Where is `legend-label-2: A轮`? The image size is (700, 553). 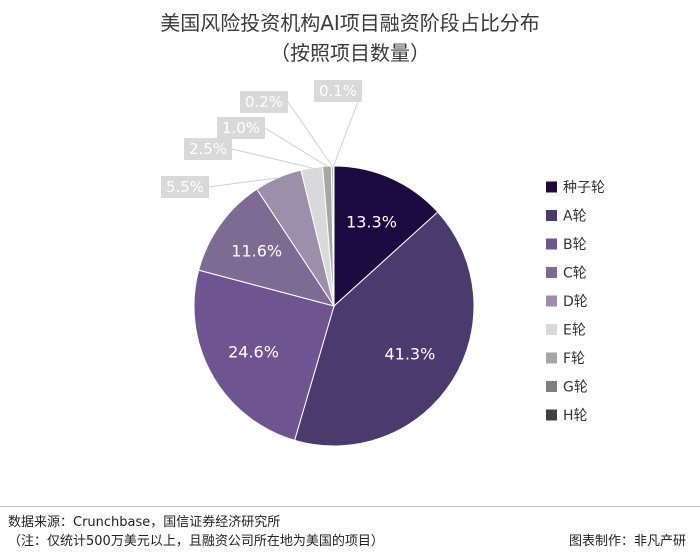 legend-label-2: A轮 is located at coordinates (575, 217).